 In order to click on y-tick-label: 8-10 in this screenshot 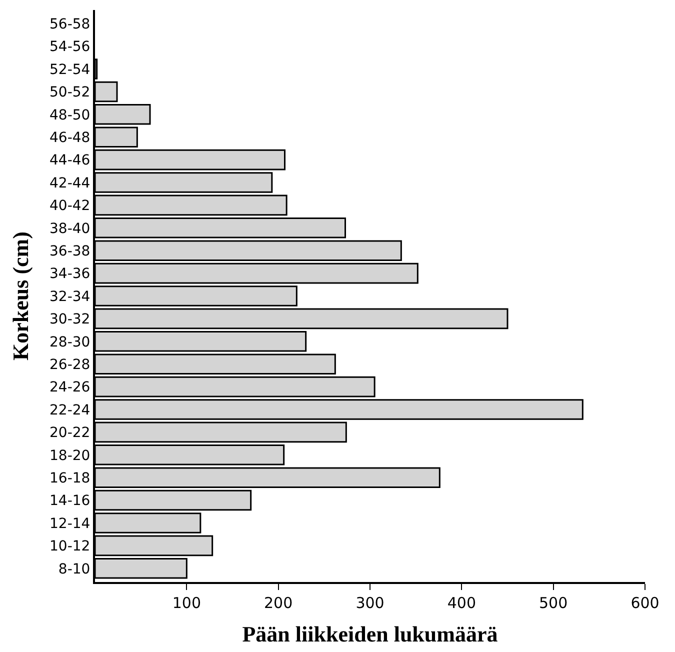, I will do `click(74, 569)`.